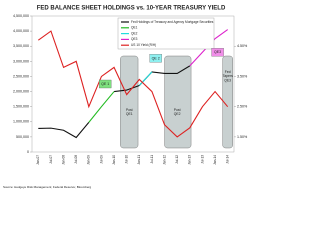 This screenshot has height=240, width=320. What do you see at coordinates (202, 159) in the screenshot?
I see `x-tick-label: Jul-13` at bounding box center [202, 159].